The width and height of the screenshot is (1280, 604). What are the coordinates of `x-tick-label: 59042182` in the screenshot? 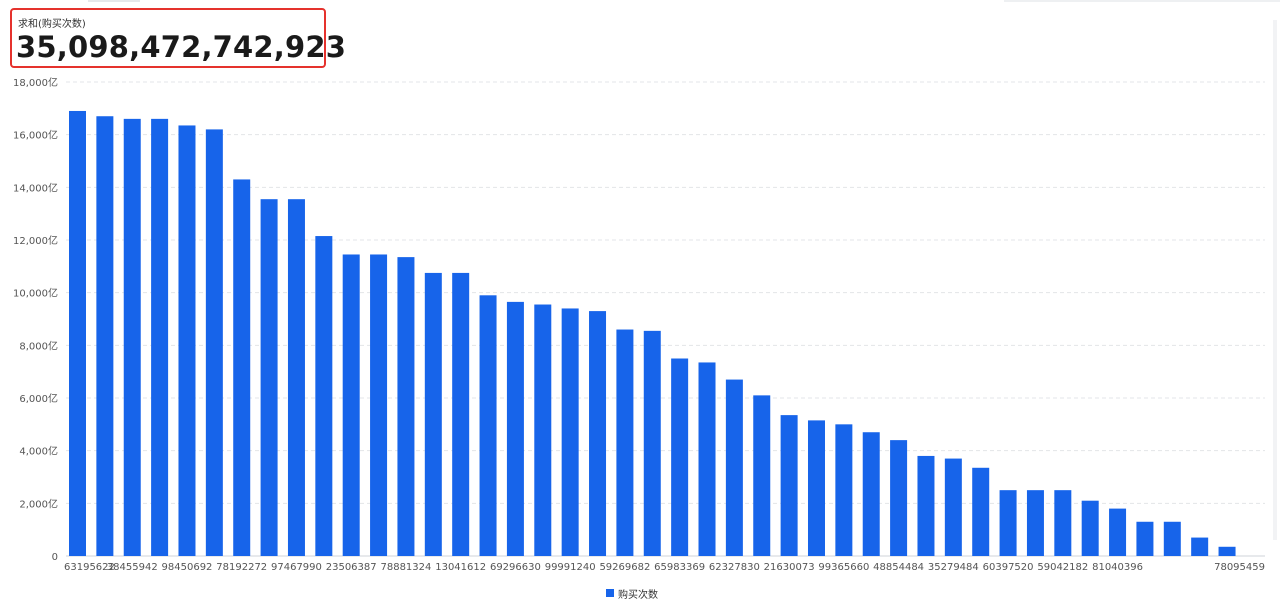 It's located at (1062, 567).